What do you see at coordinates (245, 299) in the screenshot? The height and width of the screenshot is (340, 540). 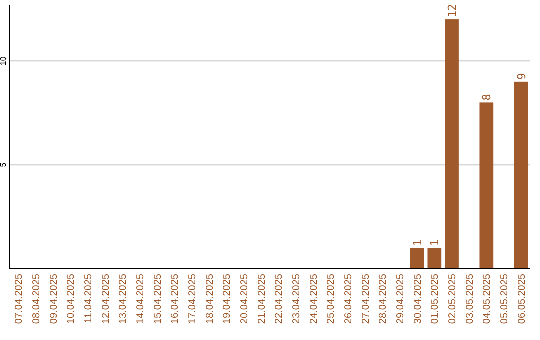 I see `x-tick-label: 20.04.2025` at bounding box center [245, 299].